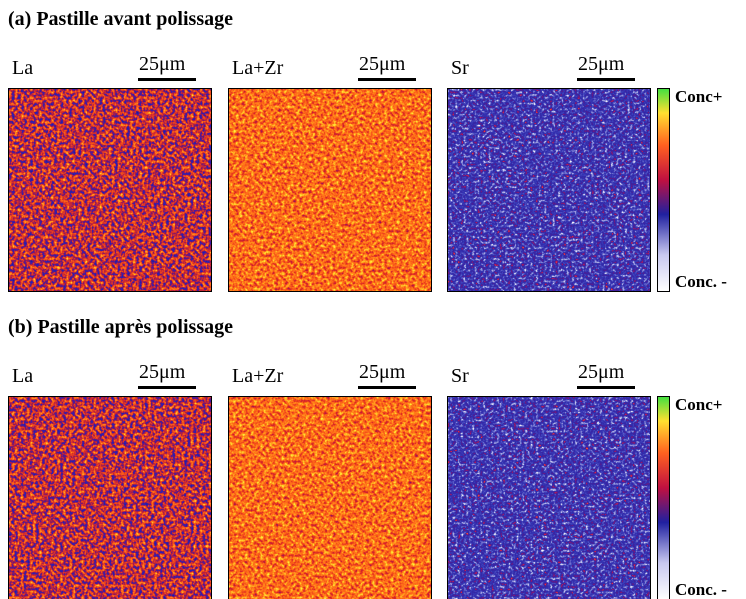  What do you see at coordinates (120, 327) in the screenshot?
I see `panel-title: (b) Pastille après polissage` at bounding box center [120, 327].